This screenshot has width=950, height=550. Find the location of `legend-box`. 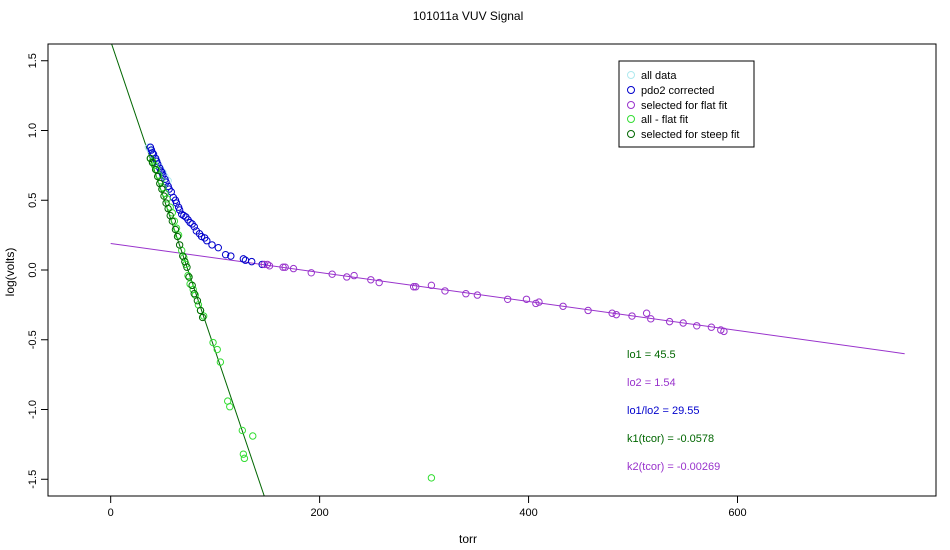

legend-box is located at coordinates (686, 104).